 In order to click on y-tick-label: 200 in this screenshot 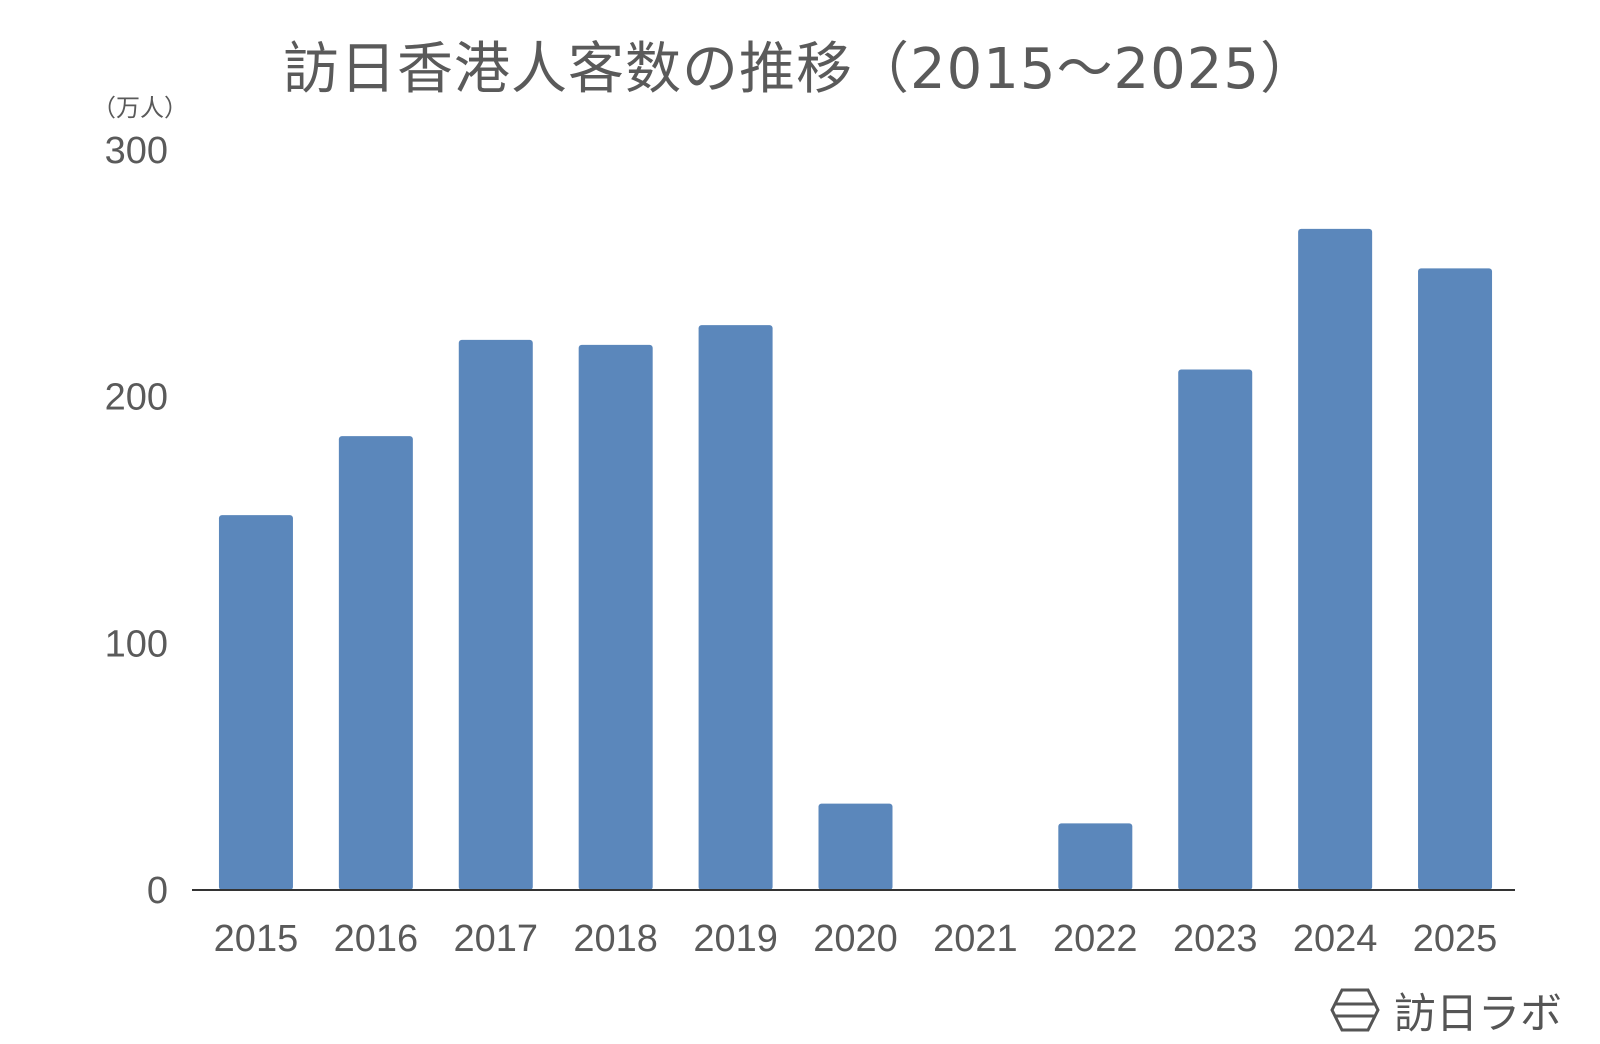, I will do `click(136, 398)`.